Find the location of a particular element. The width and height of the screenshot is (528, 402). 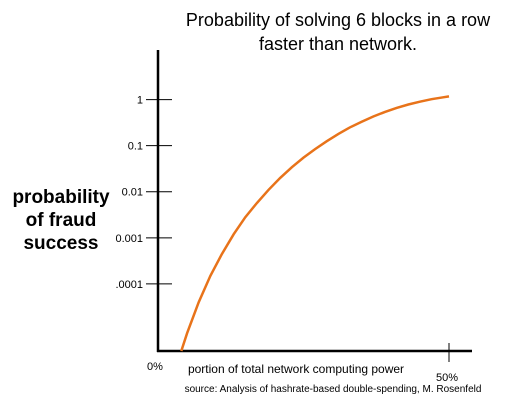

x-axis-label: portion of total network computing power is located at coordinates (296, 369).